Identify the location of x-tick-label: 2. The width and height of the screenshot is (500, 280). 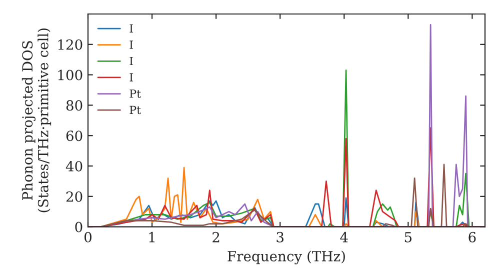
(216, 237).